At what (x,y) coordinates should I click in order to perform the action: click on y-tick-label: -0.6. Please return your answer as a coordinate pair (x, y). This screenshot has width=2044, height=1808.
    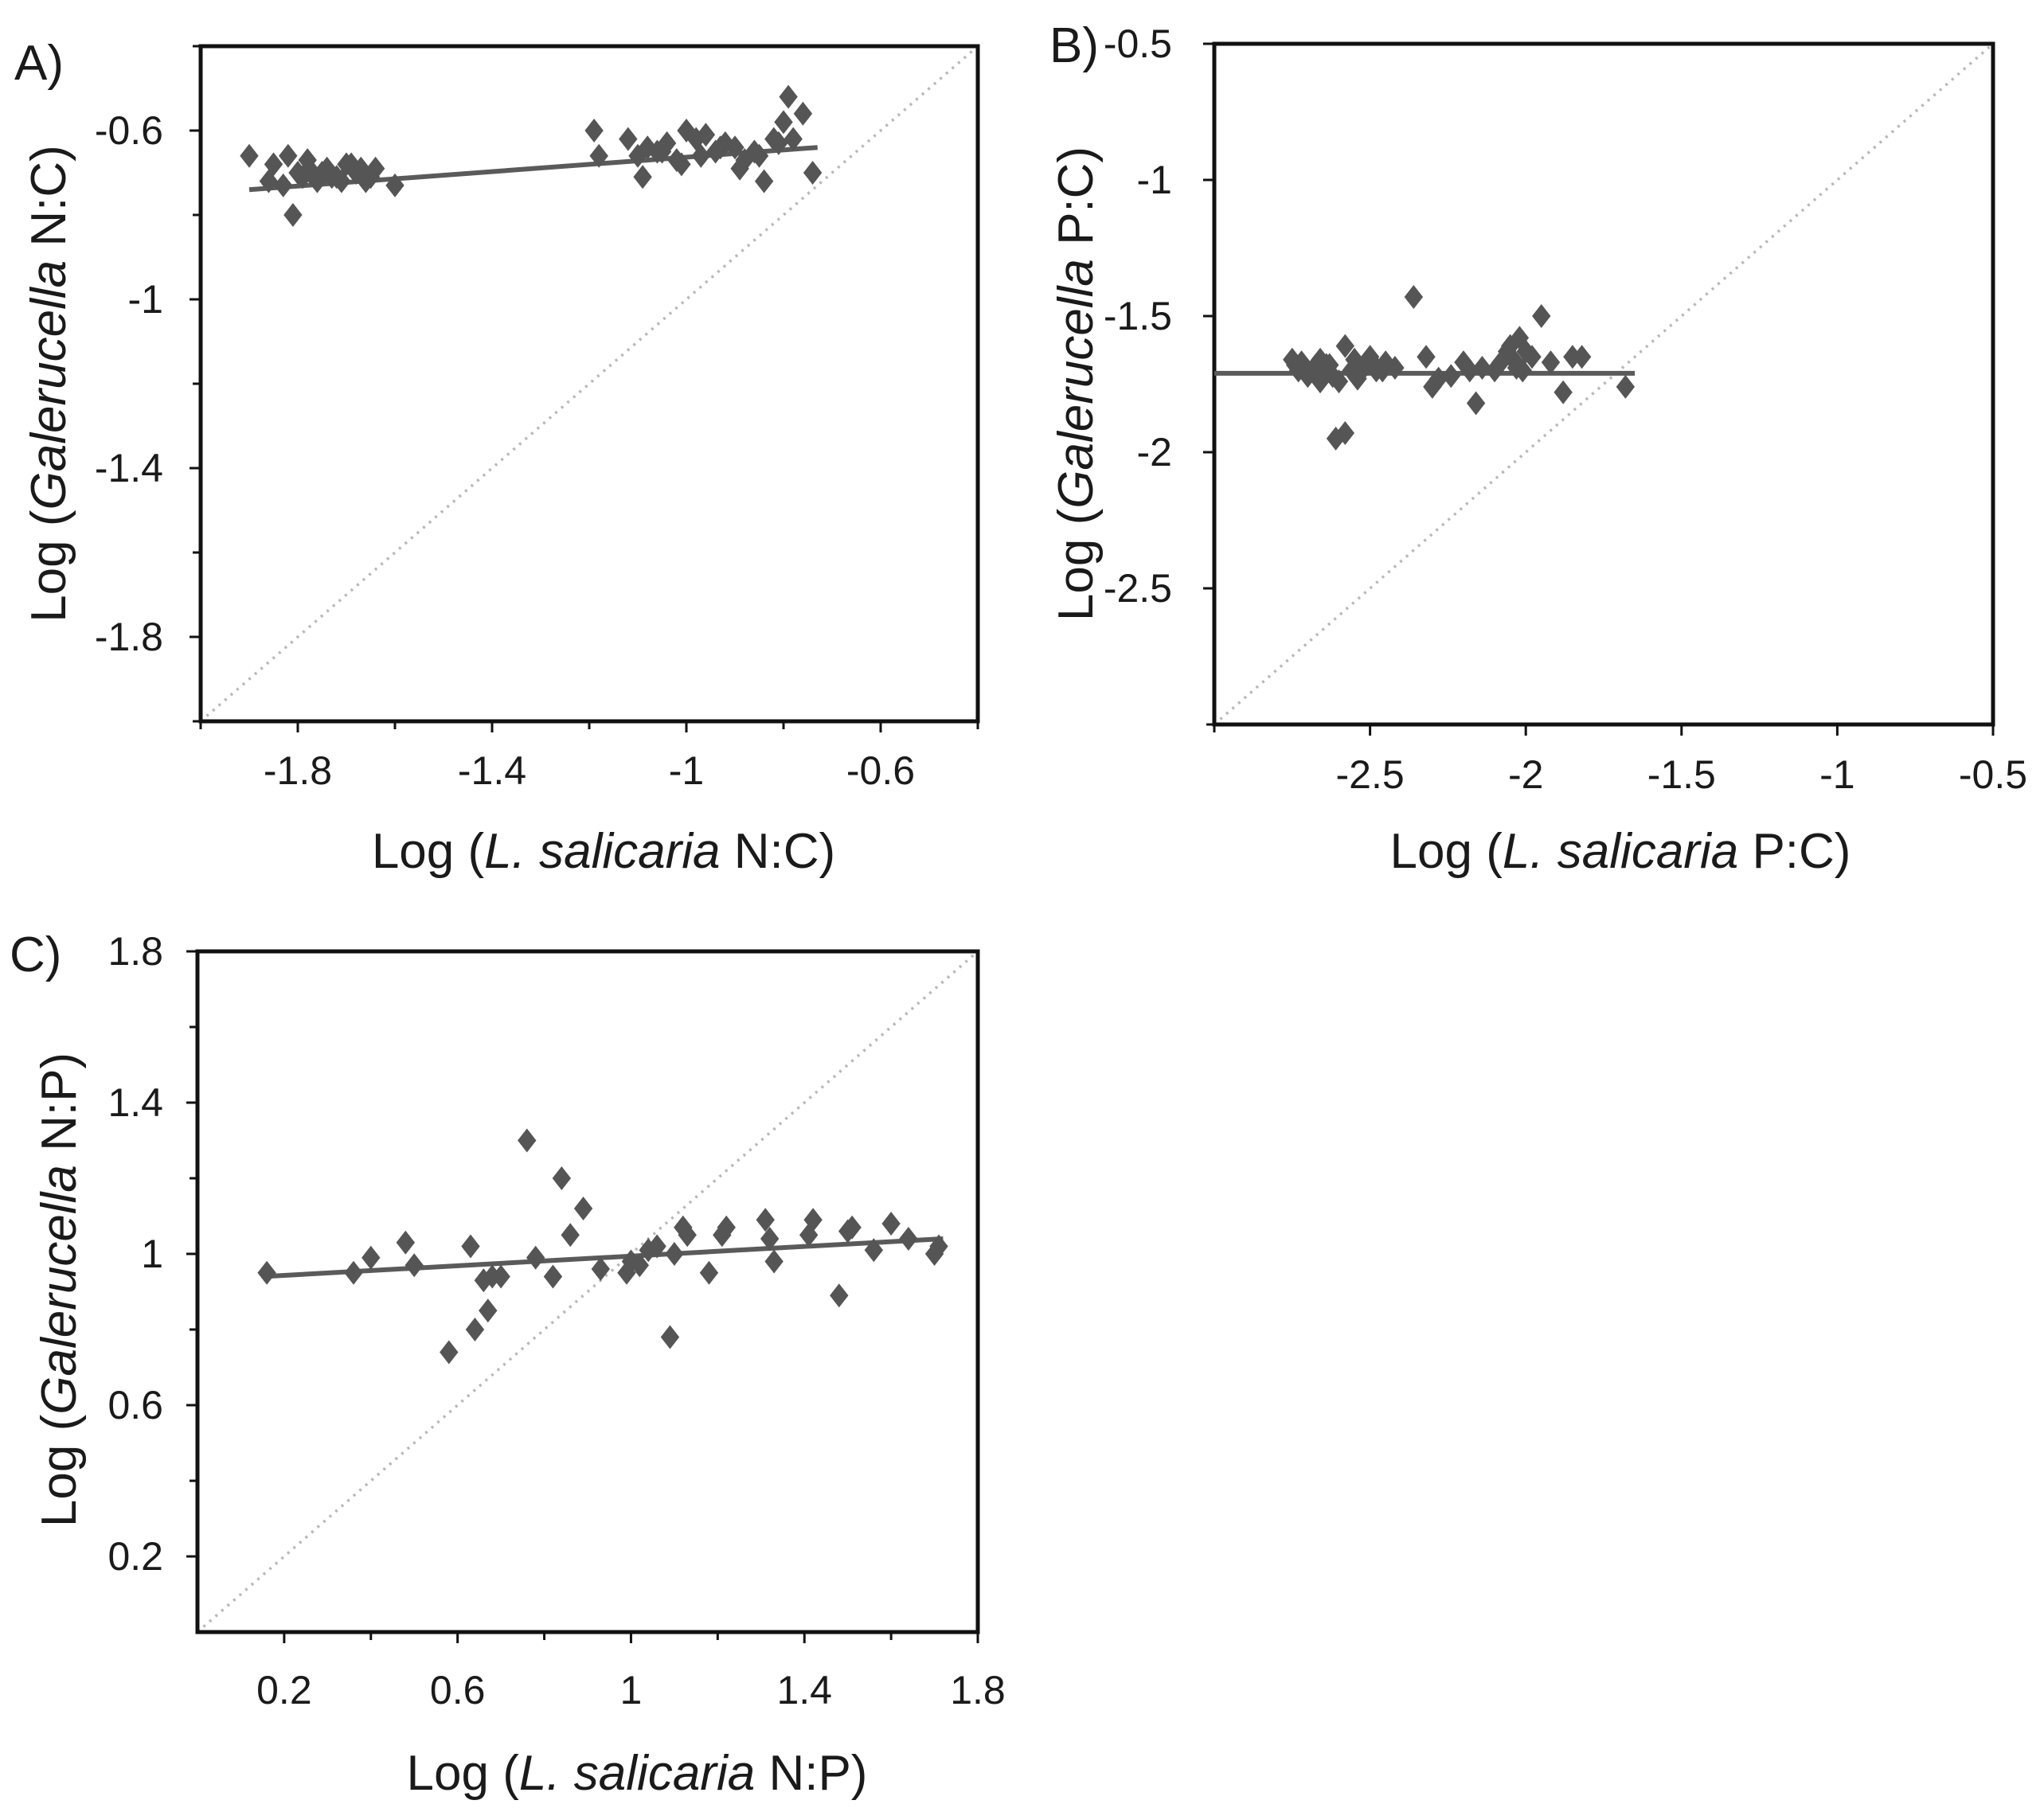
    Looking at the image, I should click on (129, 131).